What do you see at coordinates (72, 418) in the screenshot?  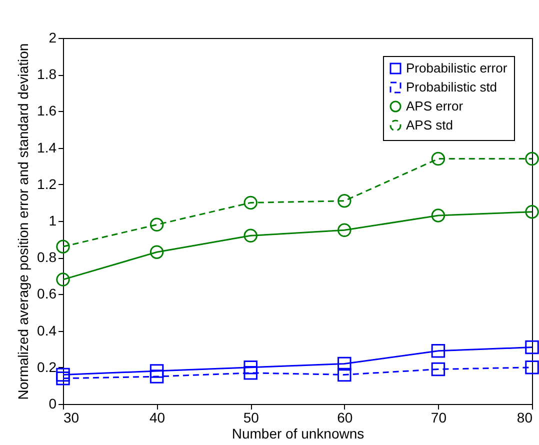 I see `x-tick-label: 30` at bounding box center [72, 418].